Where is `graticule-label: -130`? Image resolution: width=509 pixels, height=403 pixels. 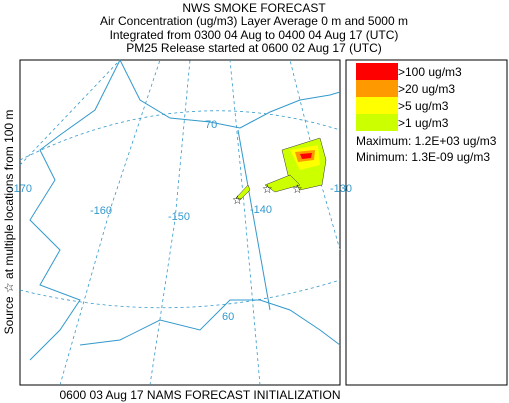
graticule-label: -130 is located at coordinates (341, 189).